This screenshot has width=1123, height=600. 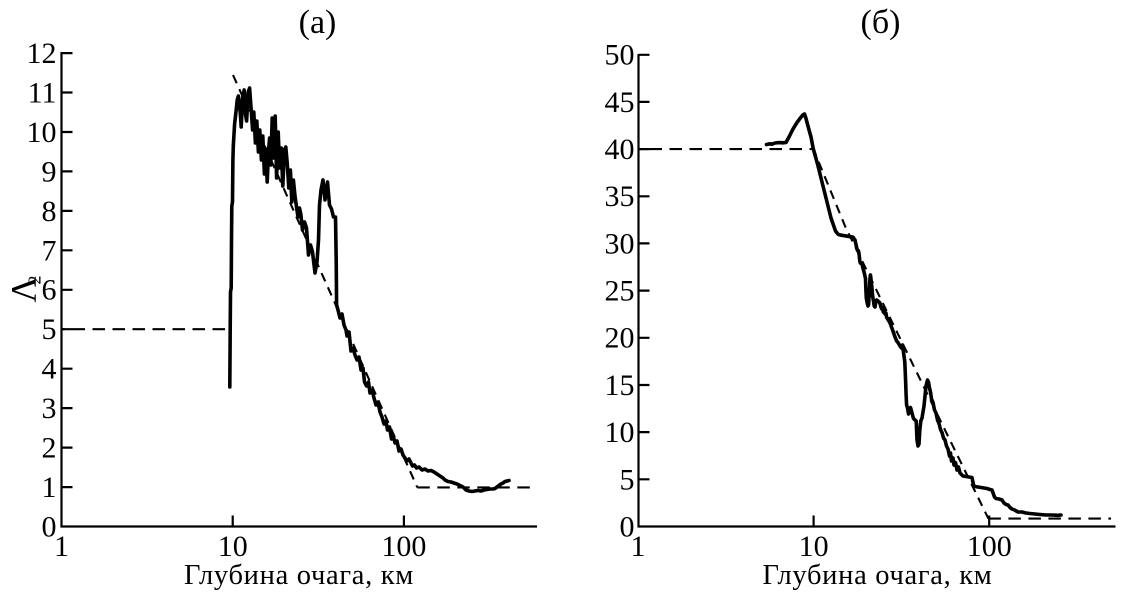 I want to click on svg-text: Λ, so click(x=24, y=289).